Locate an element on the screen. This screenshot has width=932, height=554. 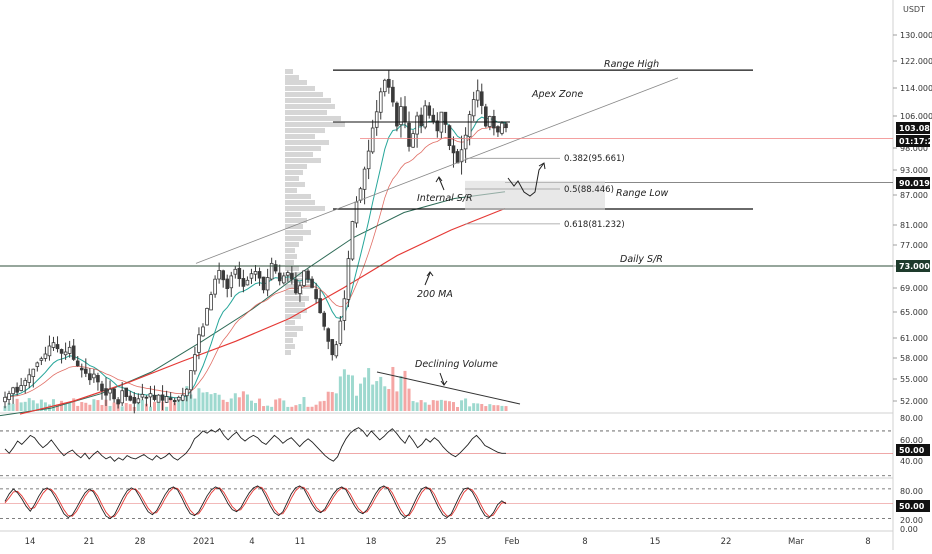
fib-618-label: 0.618(81.232) is located at coordinates (594, 225).